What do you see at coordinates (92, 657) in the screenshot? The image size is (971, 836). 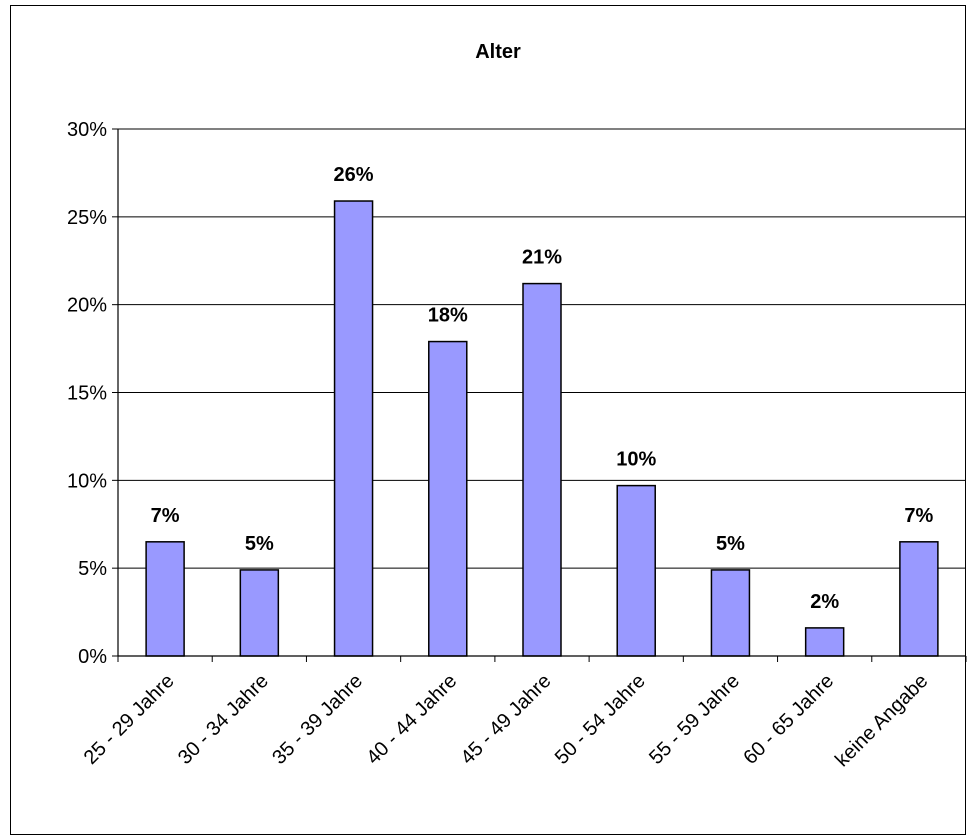 I see `y-tick-label: 0%` at bounding box center [92, 657].